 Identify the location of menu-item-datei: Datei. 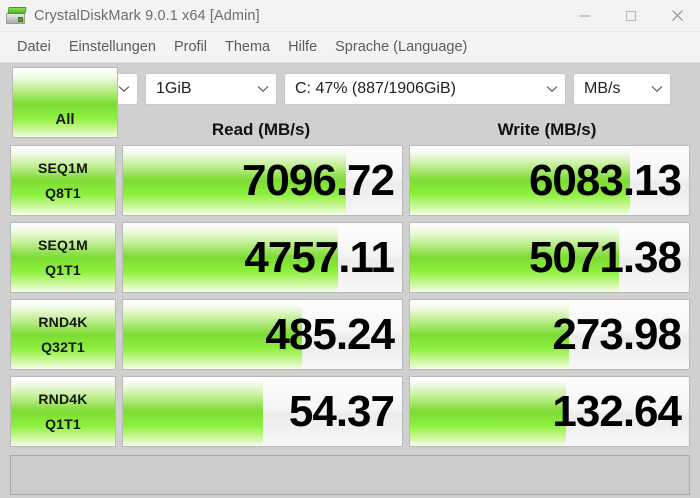
(34, 47).